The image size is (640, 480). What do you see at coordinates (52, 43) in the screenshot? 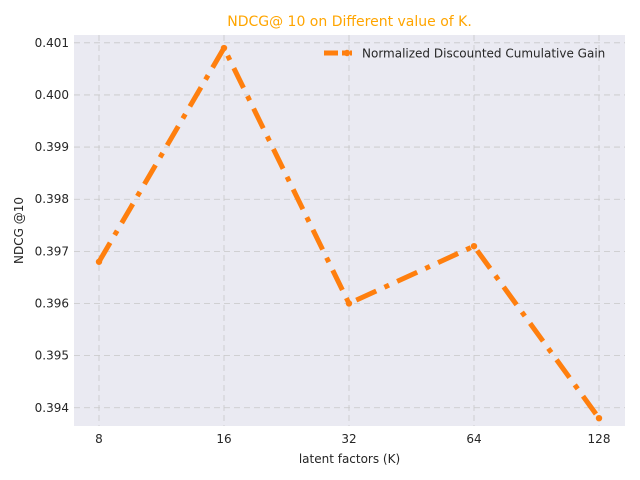
I see `y-tick-label: 0.401` at bounding box center [52, 43].